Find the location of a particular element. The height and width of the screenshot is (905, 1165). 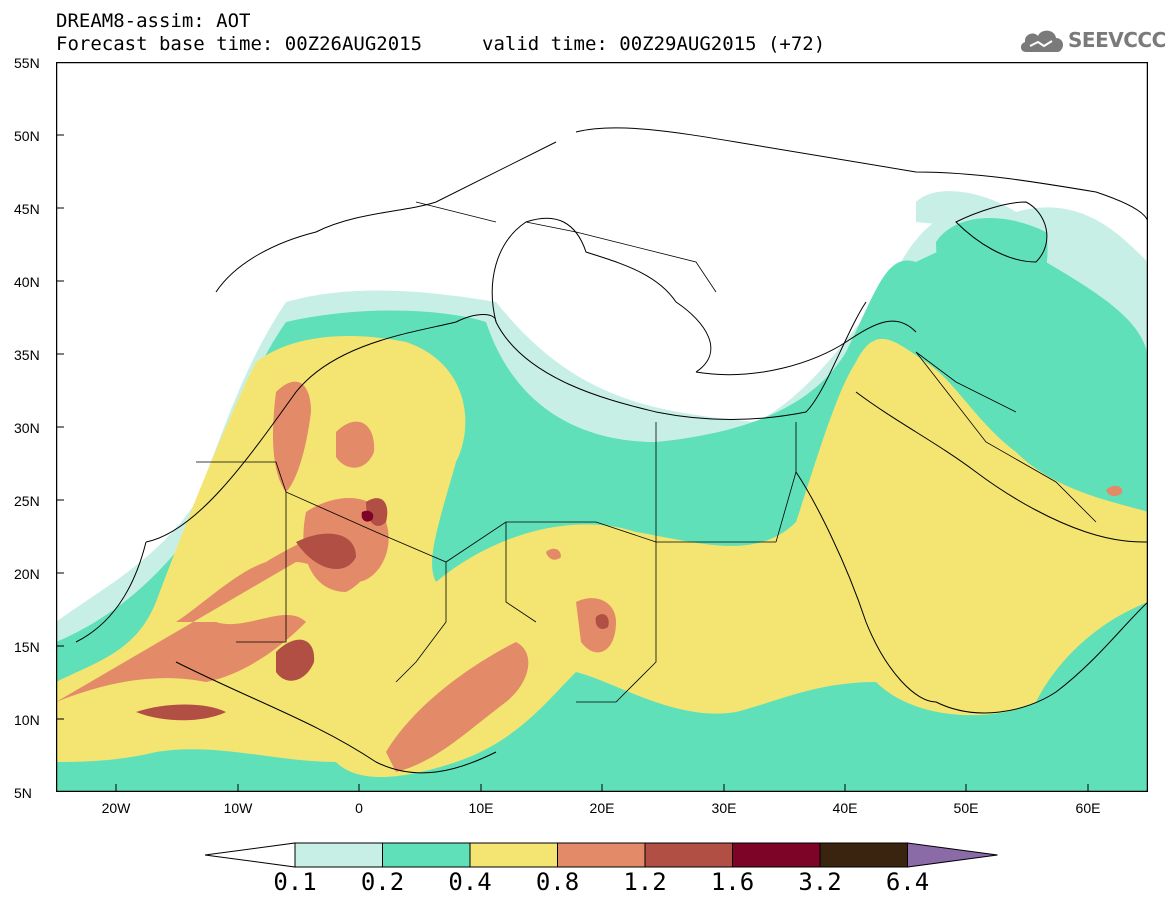

lat-label: 50N is located at coordinates (27, 136).